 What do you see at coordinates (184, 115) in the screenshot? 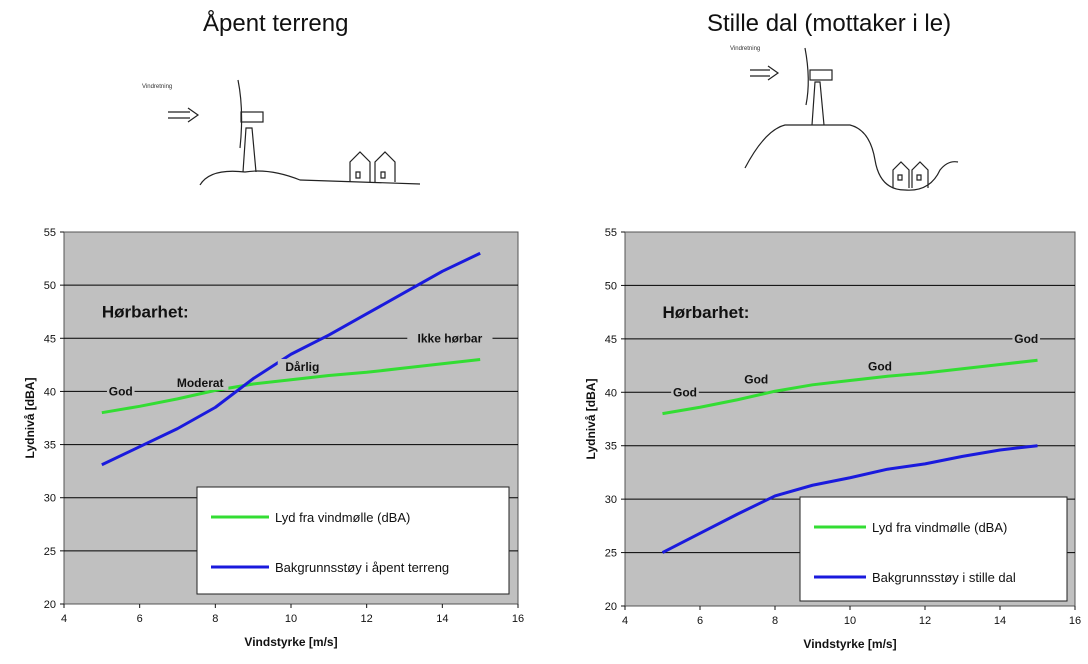
I see `wind-arrow-left` at bounding box center [184, 115].